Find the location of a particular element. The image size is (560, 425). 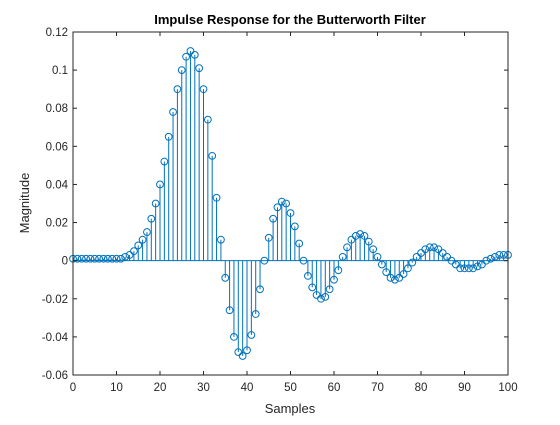

x-tick-label: 40 is located at coordinates (247, 388).